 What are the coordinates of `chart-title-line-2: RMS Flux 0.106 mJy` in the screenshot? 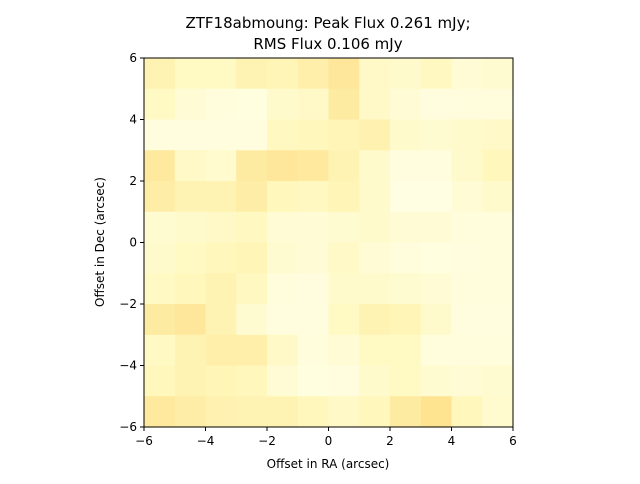 It's located at (327, 44).